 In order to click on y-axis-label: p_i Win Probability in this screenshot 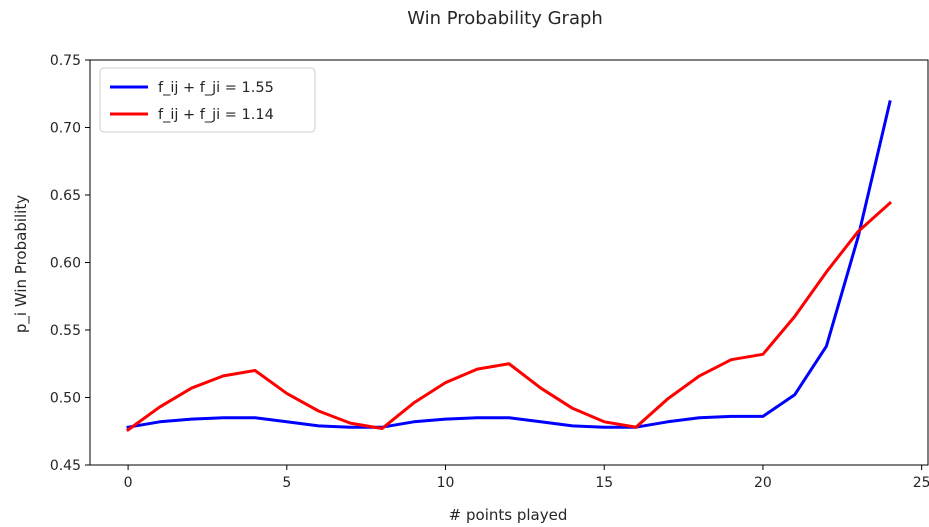, I will do `click(21, 264)`.